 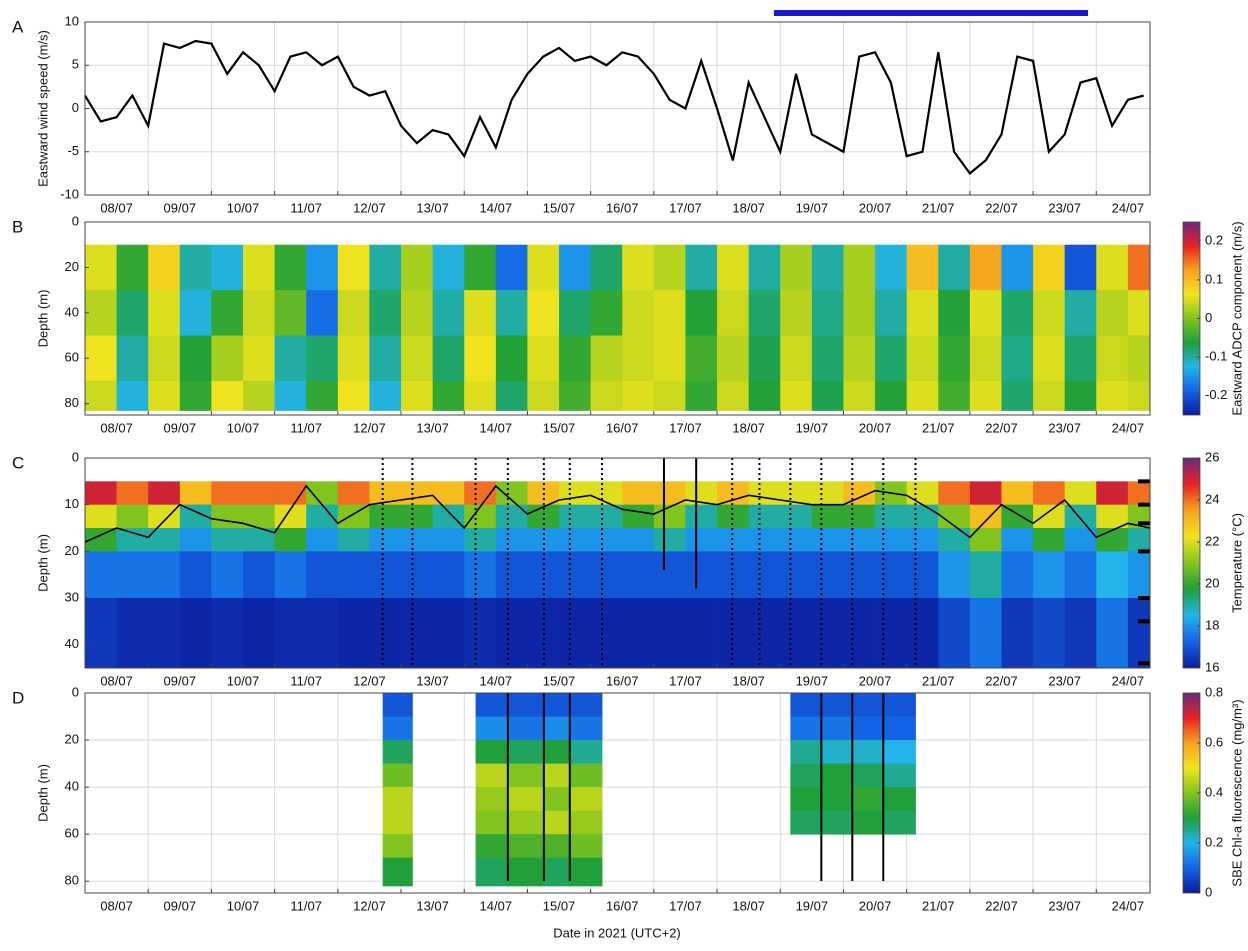 What do you see at coordinates (685, 207) in the screenshot?
I see `x-tick-label: 17/07` at bounding box center [685, 207].